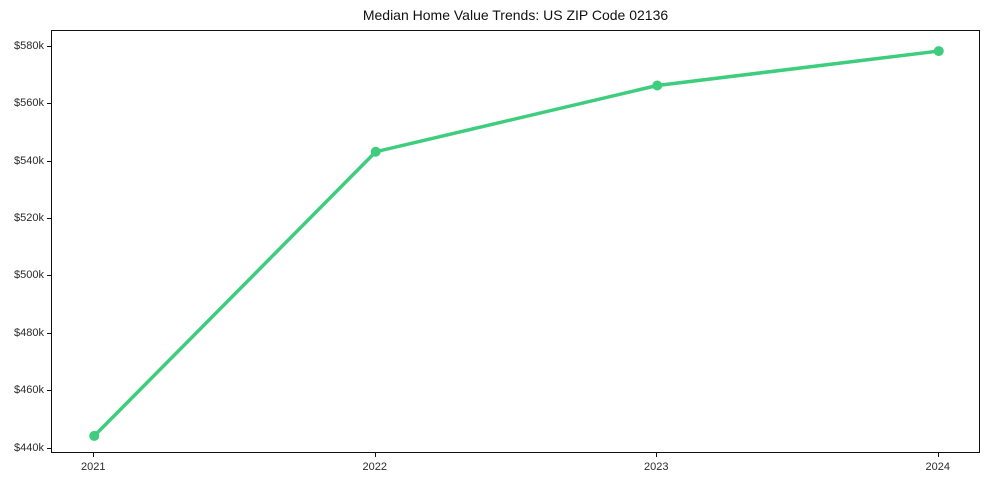 The image size is (990, 490). Describe the element at coordinates (938, 467) in the screenshot. I see `x-tick-label: 2024` at that location.